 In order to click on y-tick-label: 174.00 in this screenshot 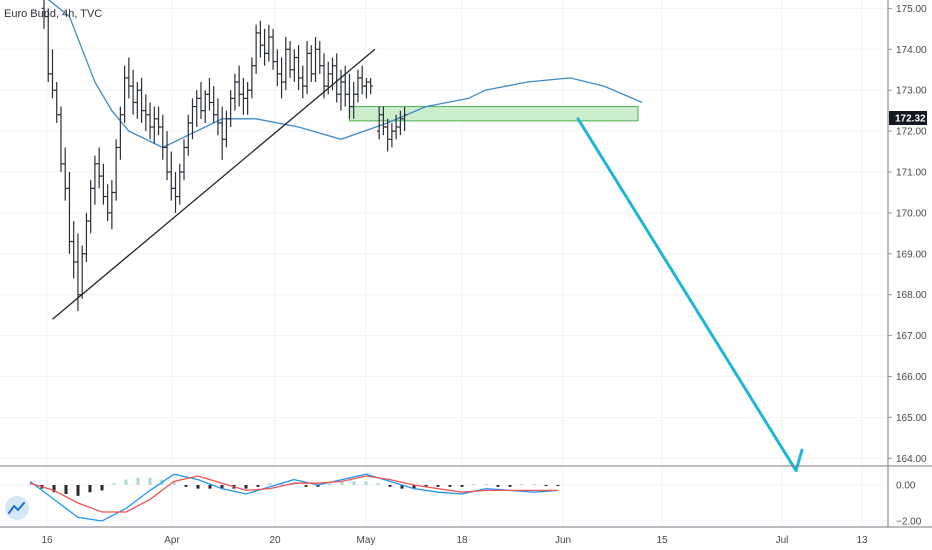, I will do `click(911, 50)`.